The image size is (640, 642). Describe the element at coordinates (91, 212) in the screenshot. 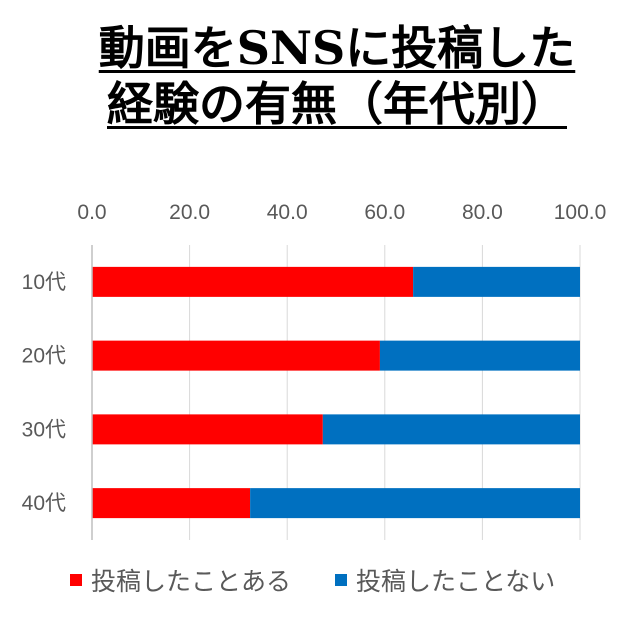

I see `x-tick-label: 0.0` at that location.